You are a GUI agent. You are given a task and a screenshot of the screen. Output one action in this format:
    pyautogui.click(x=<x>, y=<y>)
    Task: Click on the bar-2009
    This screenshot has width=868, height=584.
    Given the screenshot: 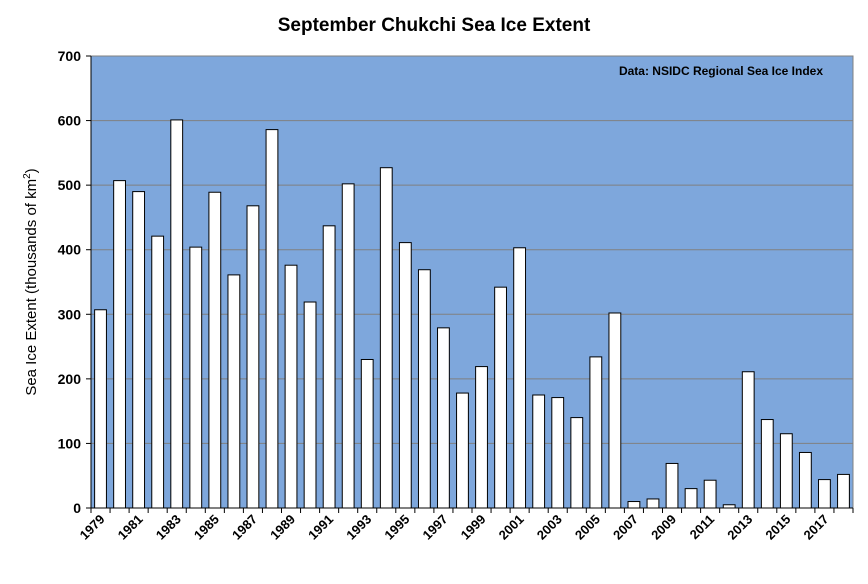 What is the action you would take?
    pyautogui.click(x=672, y=485)
    